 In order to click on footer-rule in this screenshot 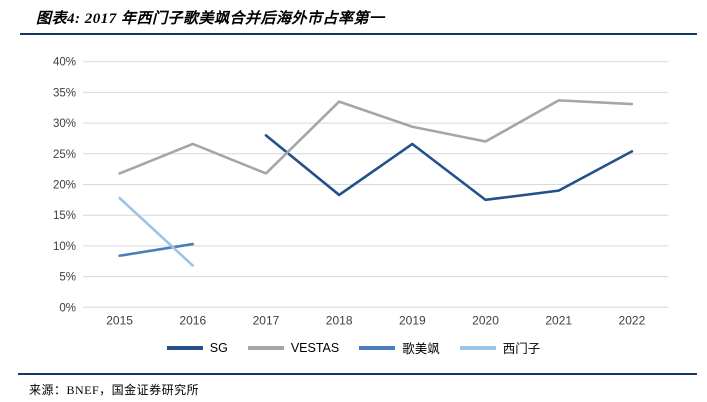, I will do `click(357, 374)`.